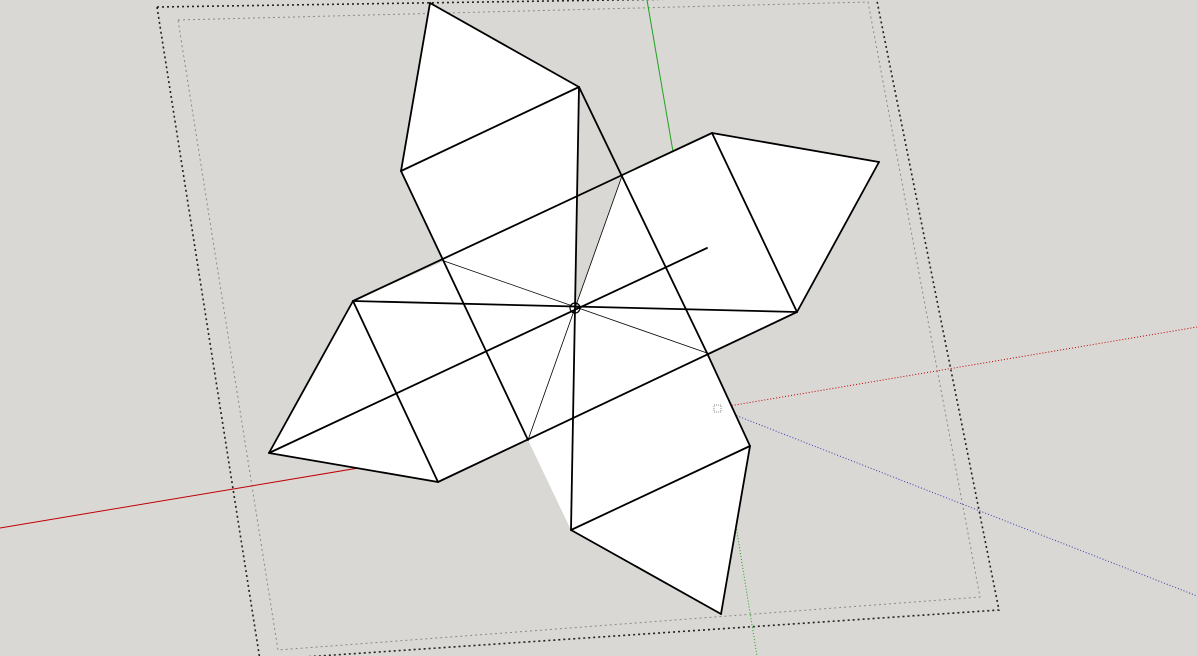 The height and width of the screenshot is (656, 1197). I want to click on face-right-arm, so click(727, 243).